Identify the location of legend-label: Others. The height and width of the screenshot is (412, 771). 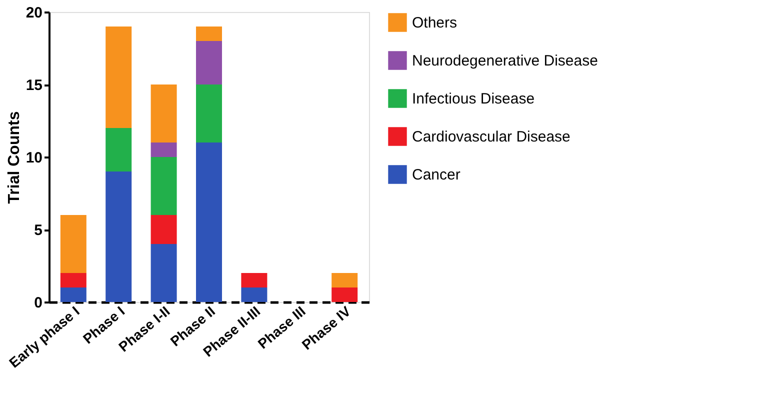
(435, 23).